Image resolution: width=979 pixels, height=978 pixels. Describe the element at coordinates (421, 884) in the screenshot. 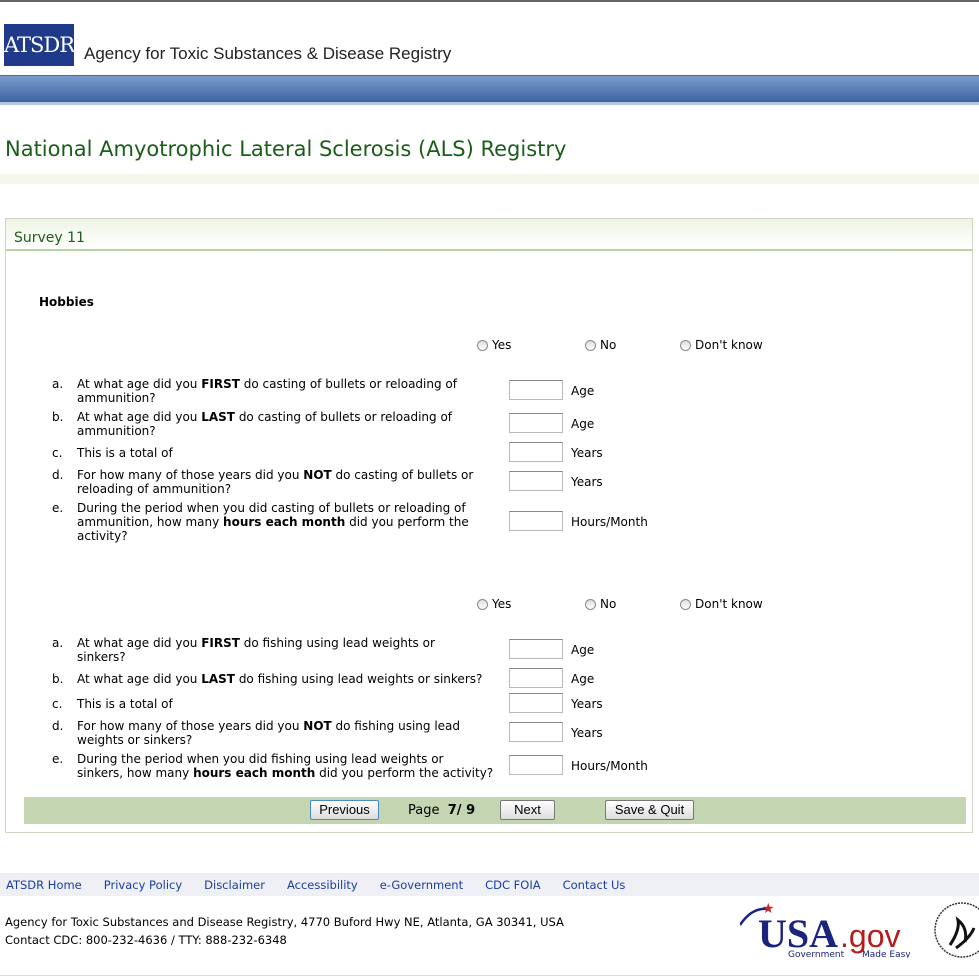

I see `footer-link-egov: e-Government` at that location.